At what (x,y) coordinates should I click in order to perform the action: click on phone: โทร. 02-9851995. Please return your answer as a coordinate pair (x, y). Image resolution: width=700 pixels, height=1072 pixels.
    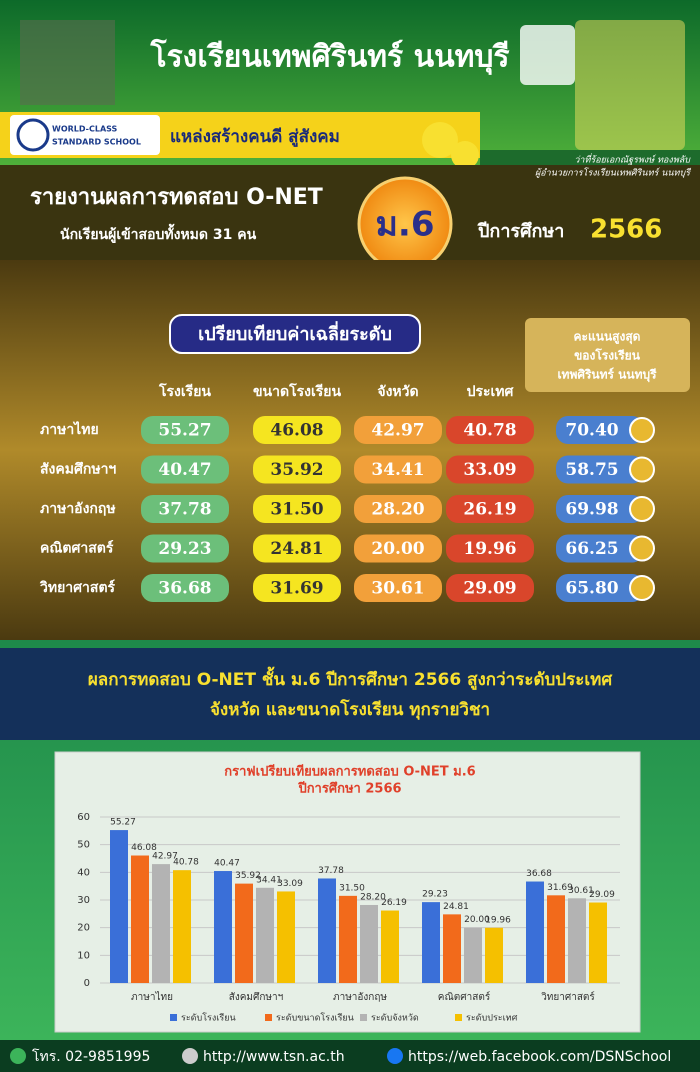
    Looking at the image, I should click on (91, 1056).